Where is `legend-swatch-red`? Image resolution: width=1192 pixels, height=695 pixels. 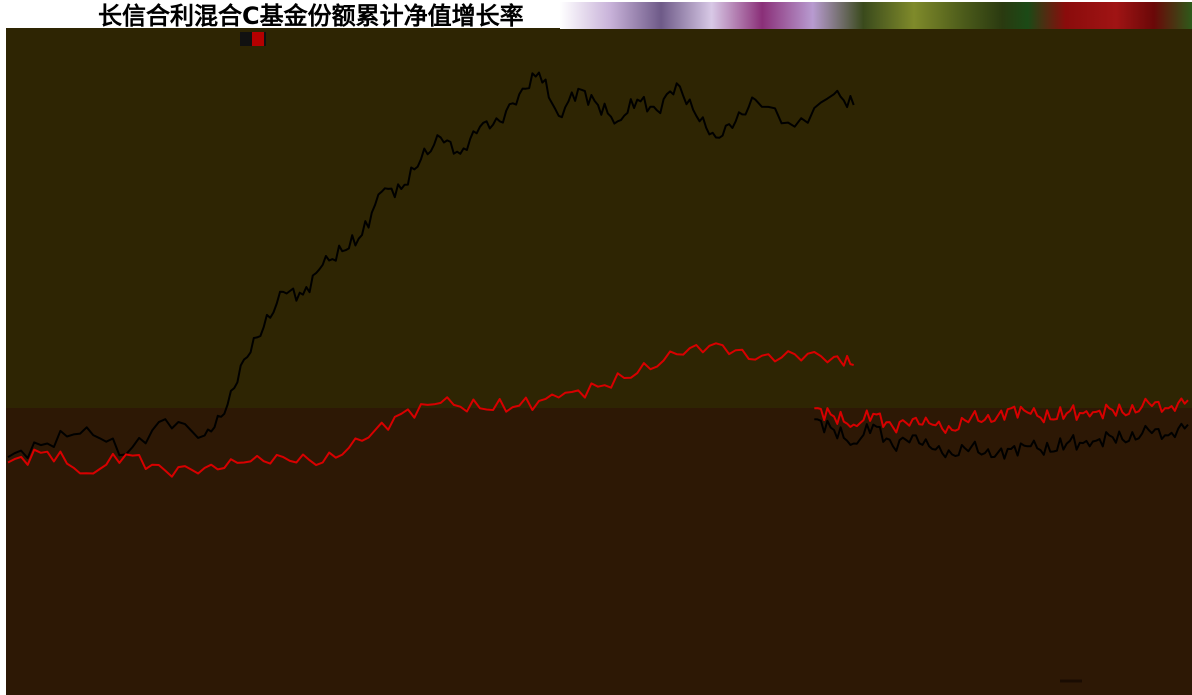
legend-swatch-red is located at coordinates (258, 39).